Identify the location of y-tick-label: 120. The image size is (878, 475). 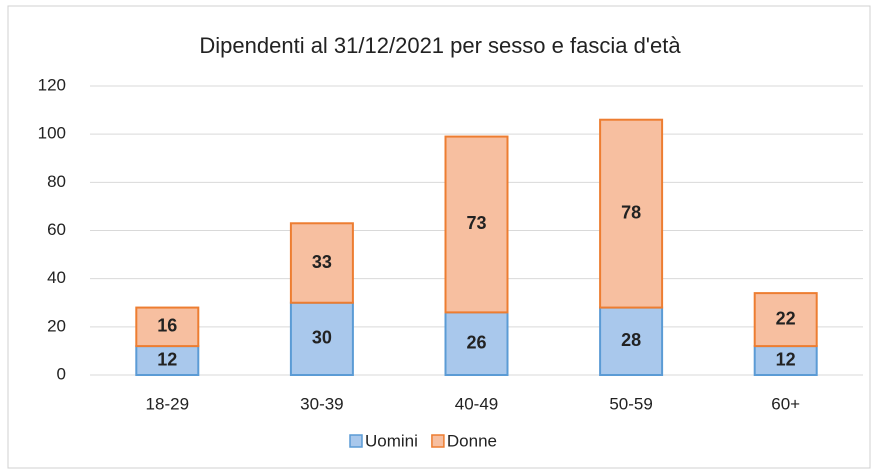
(52, 84).